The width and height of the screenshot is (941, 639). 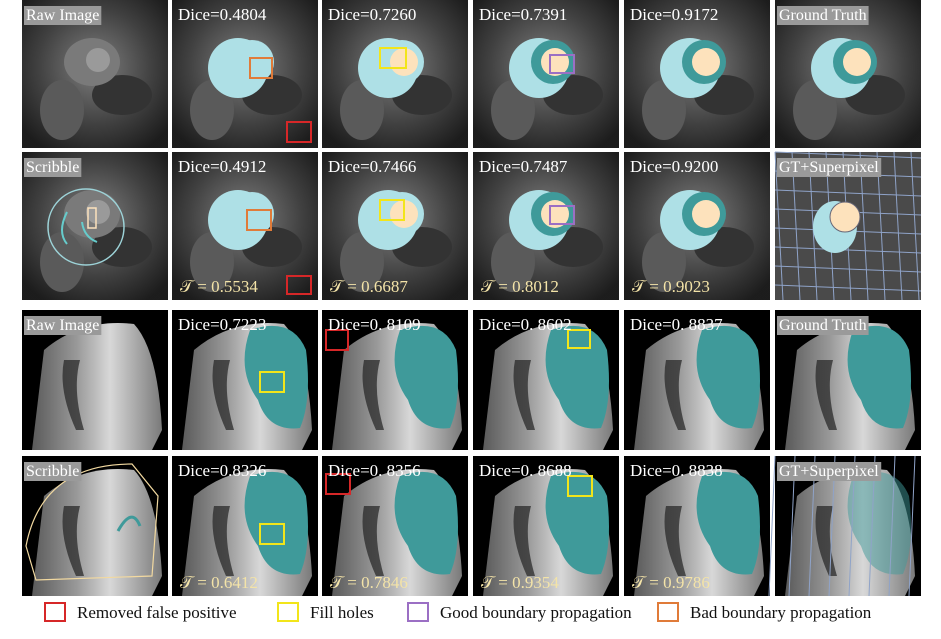 I want to click on dice-label: Dice=0.9172, so click(x=674, y=14).